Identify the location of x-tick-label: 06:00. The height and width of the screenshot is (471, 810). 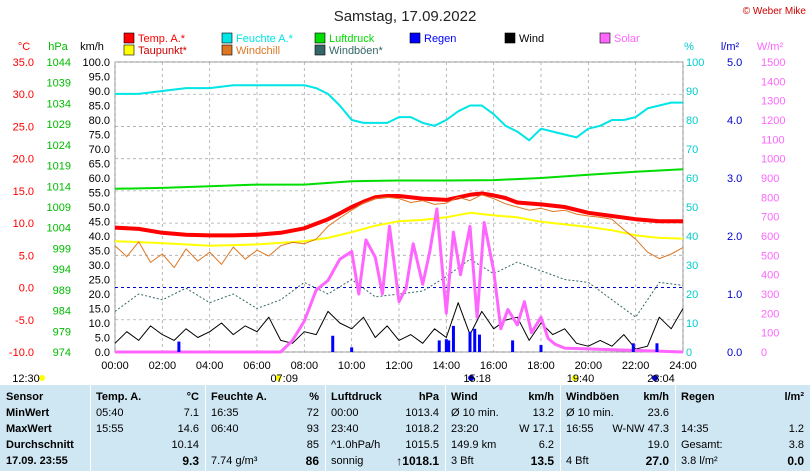
(257, 366).